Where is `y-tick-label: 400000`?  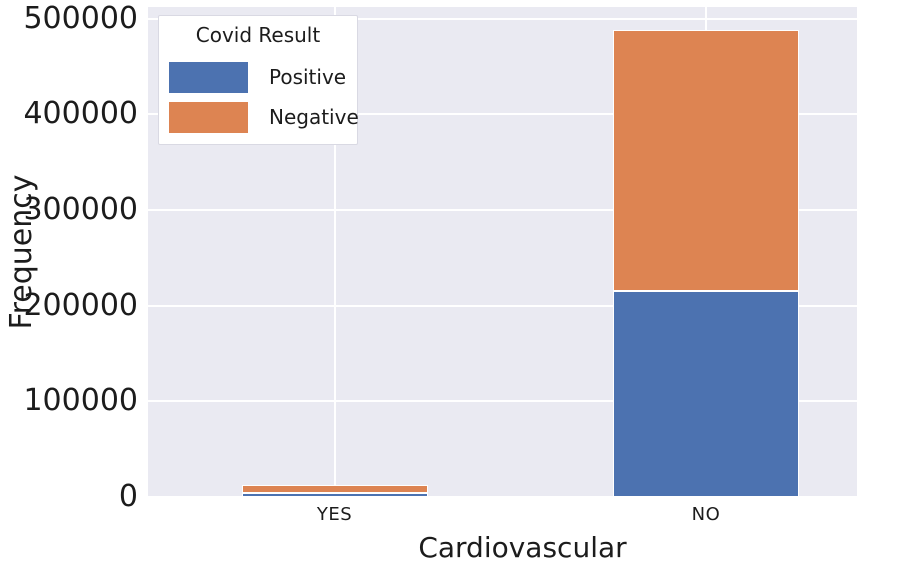
y-tick-label: 400000 is located at coordinates (80, 114).